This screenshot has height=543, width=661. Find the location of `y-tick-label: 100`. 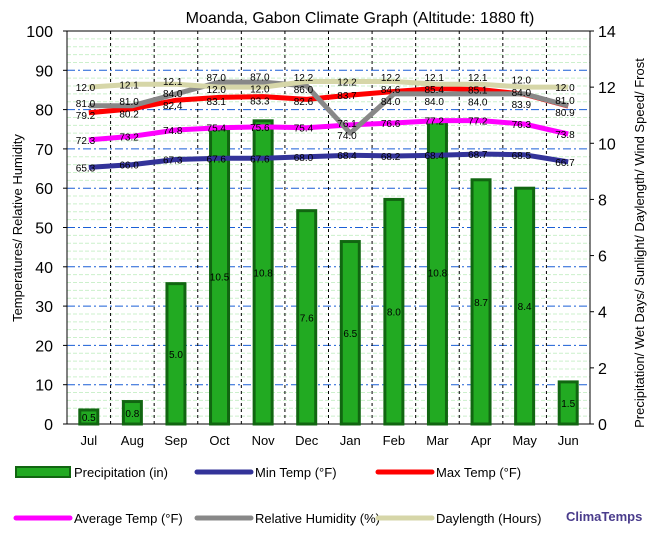

y-tick-label: 100 is located at coordinates (39, 32).